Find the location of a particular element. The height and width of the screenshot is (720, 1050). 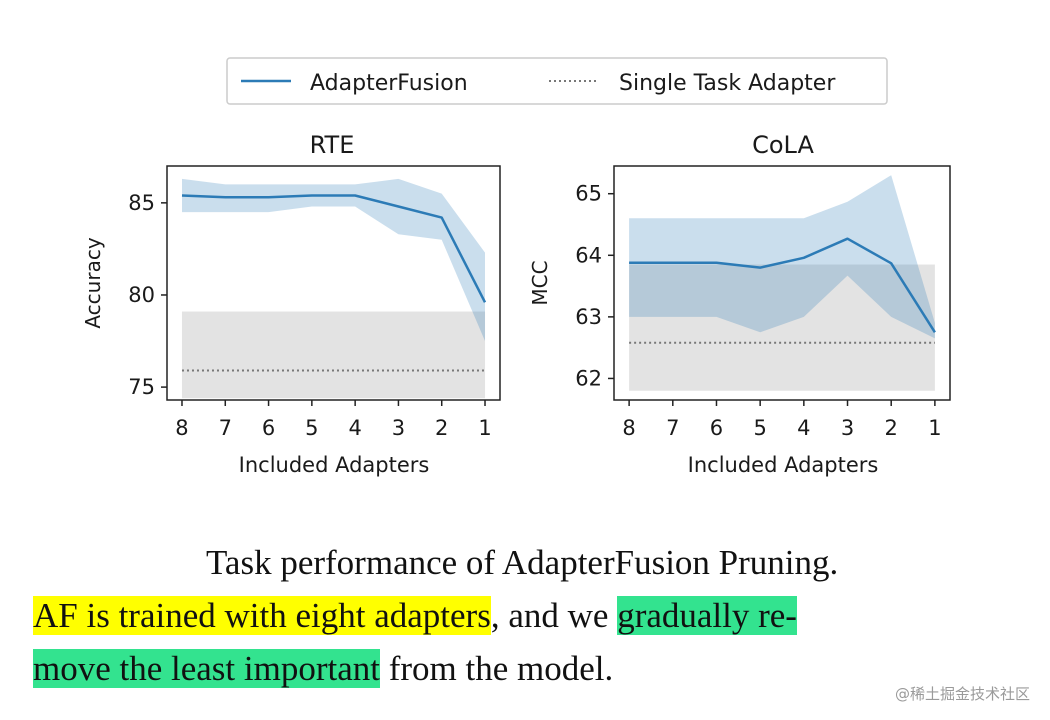

cola-baseline-band is located at coordinates (782, 327).